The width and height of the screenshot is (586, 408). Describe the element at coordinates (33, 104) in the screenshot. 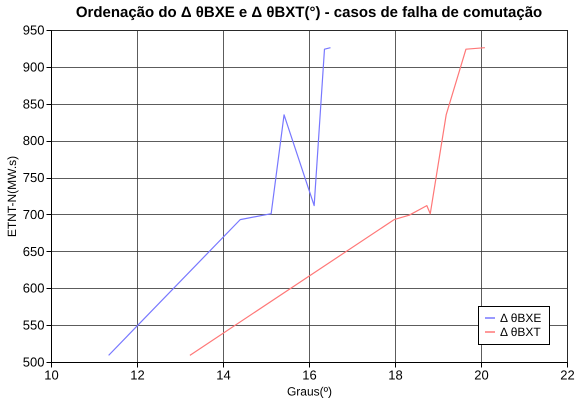

I see `y-tick-label: 850` at that location.